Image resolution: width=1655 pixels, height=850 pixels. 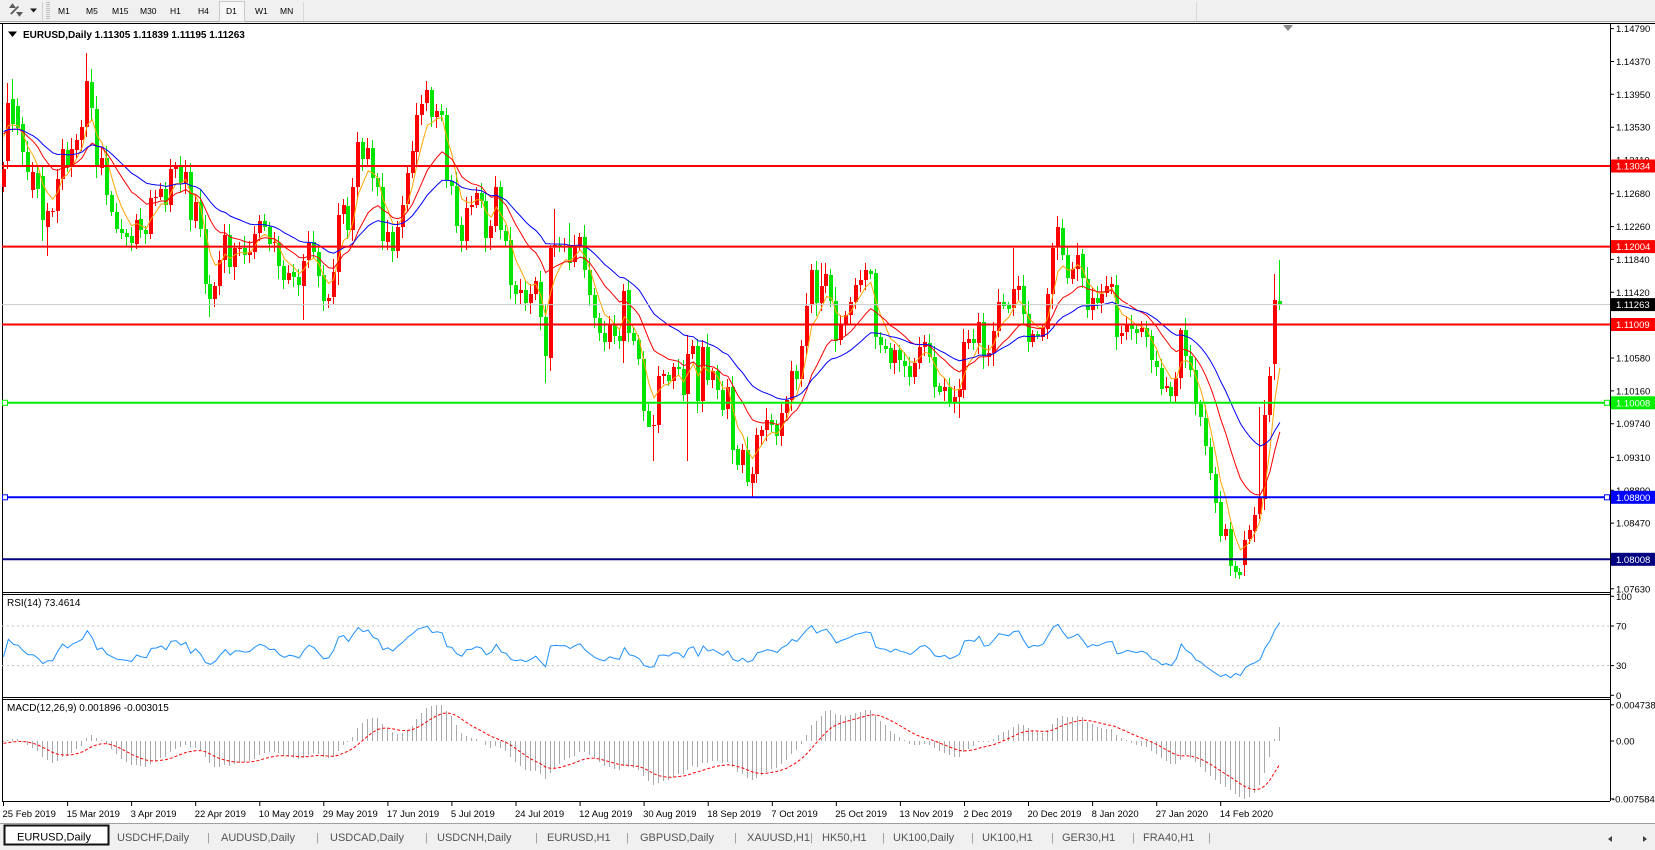 What do you see at coordinates (1168, 838) in the screenshot?
I see `svg-text: FRA40,H1` at bounding box center [1168, 838].